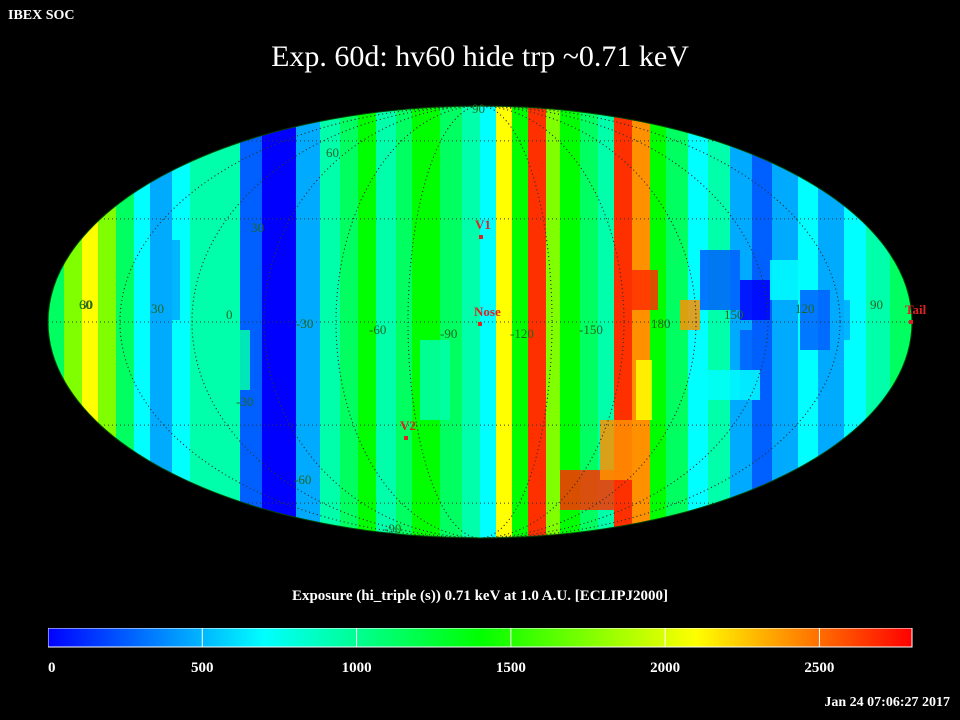 Image resolution: width=960 pixels, height=720 pixels. I want to click on org-label: IBEX SOC, so click(41, 15).